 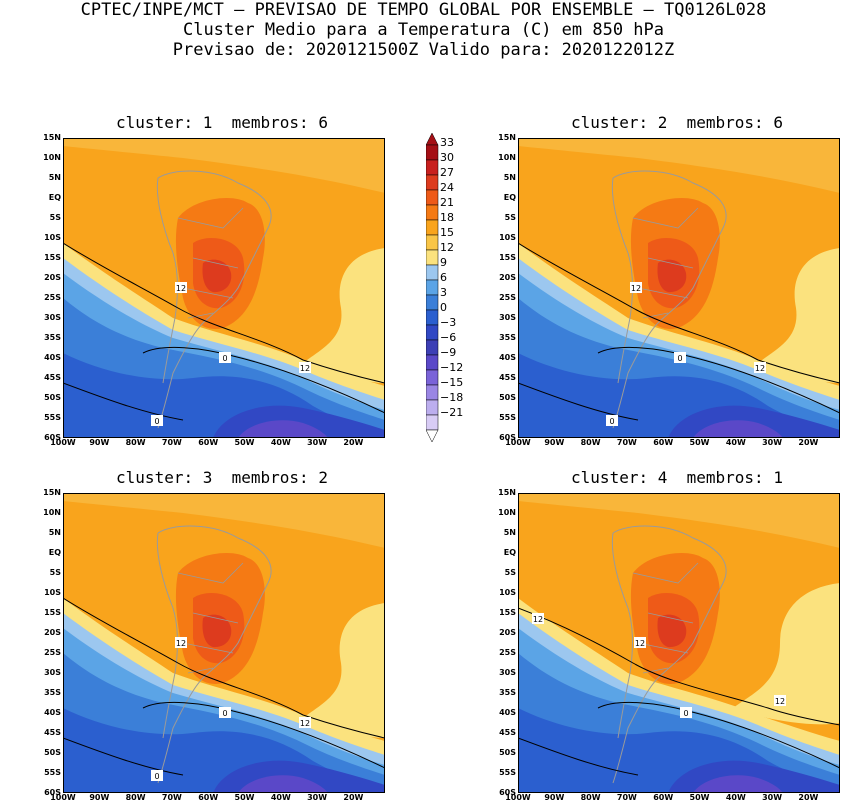 I want to click on lat-tick-label: 45S, so click(x=52, y=377).